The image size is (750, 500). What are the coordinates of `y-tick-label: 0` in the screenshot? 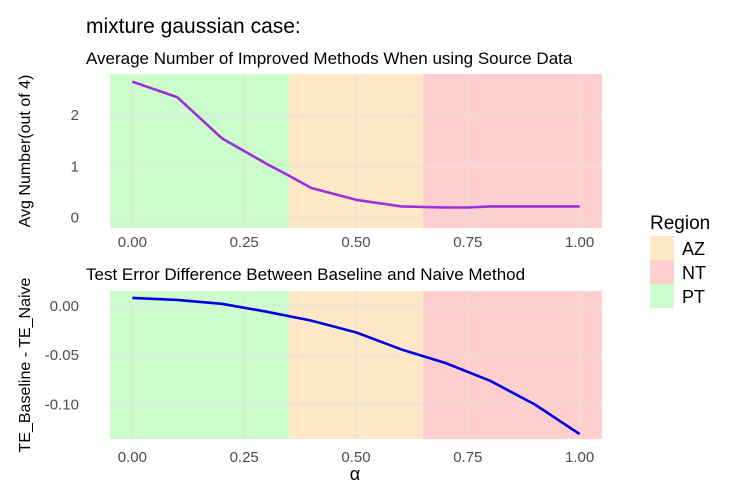 It's located at (75, 218).